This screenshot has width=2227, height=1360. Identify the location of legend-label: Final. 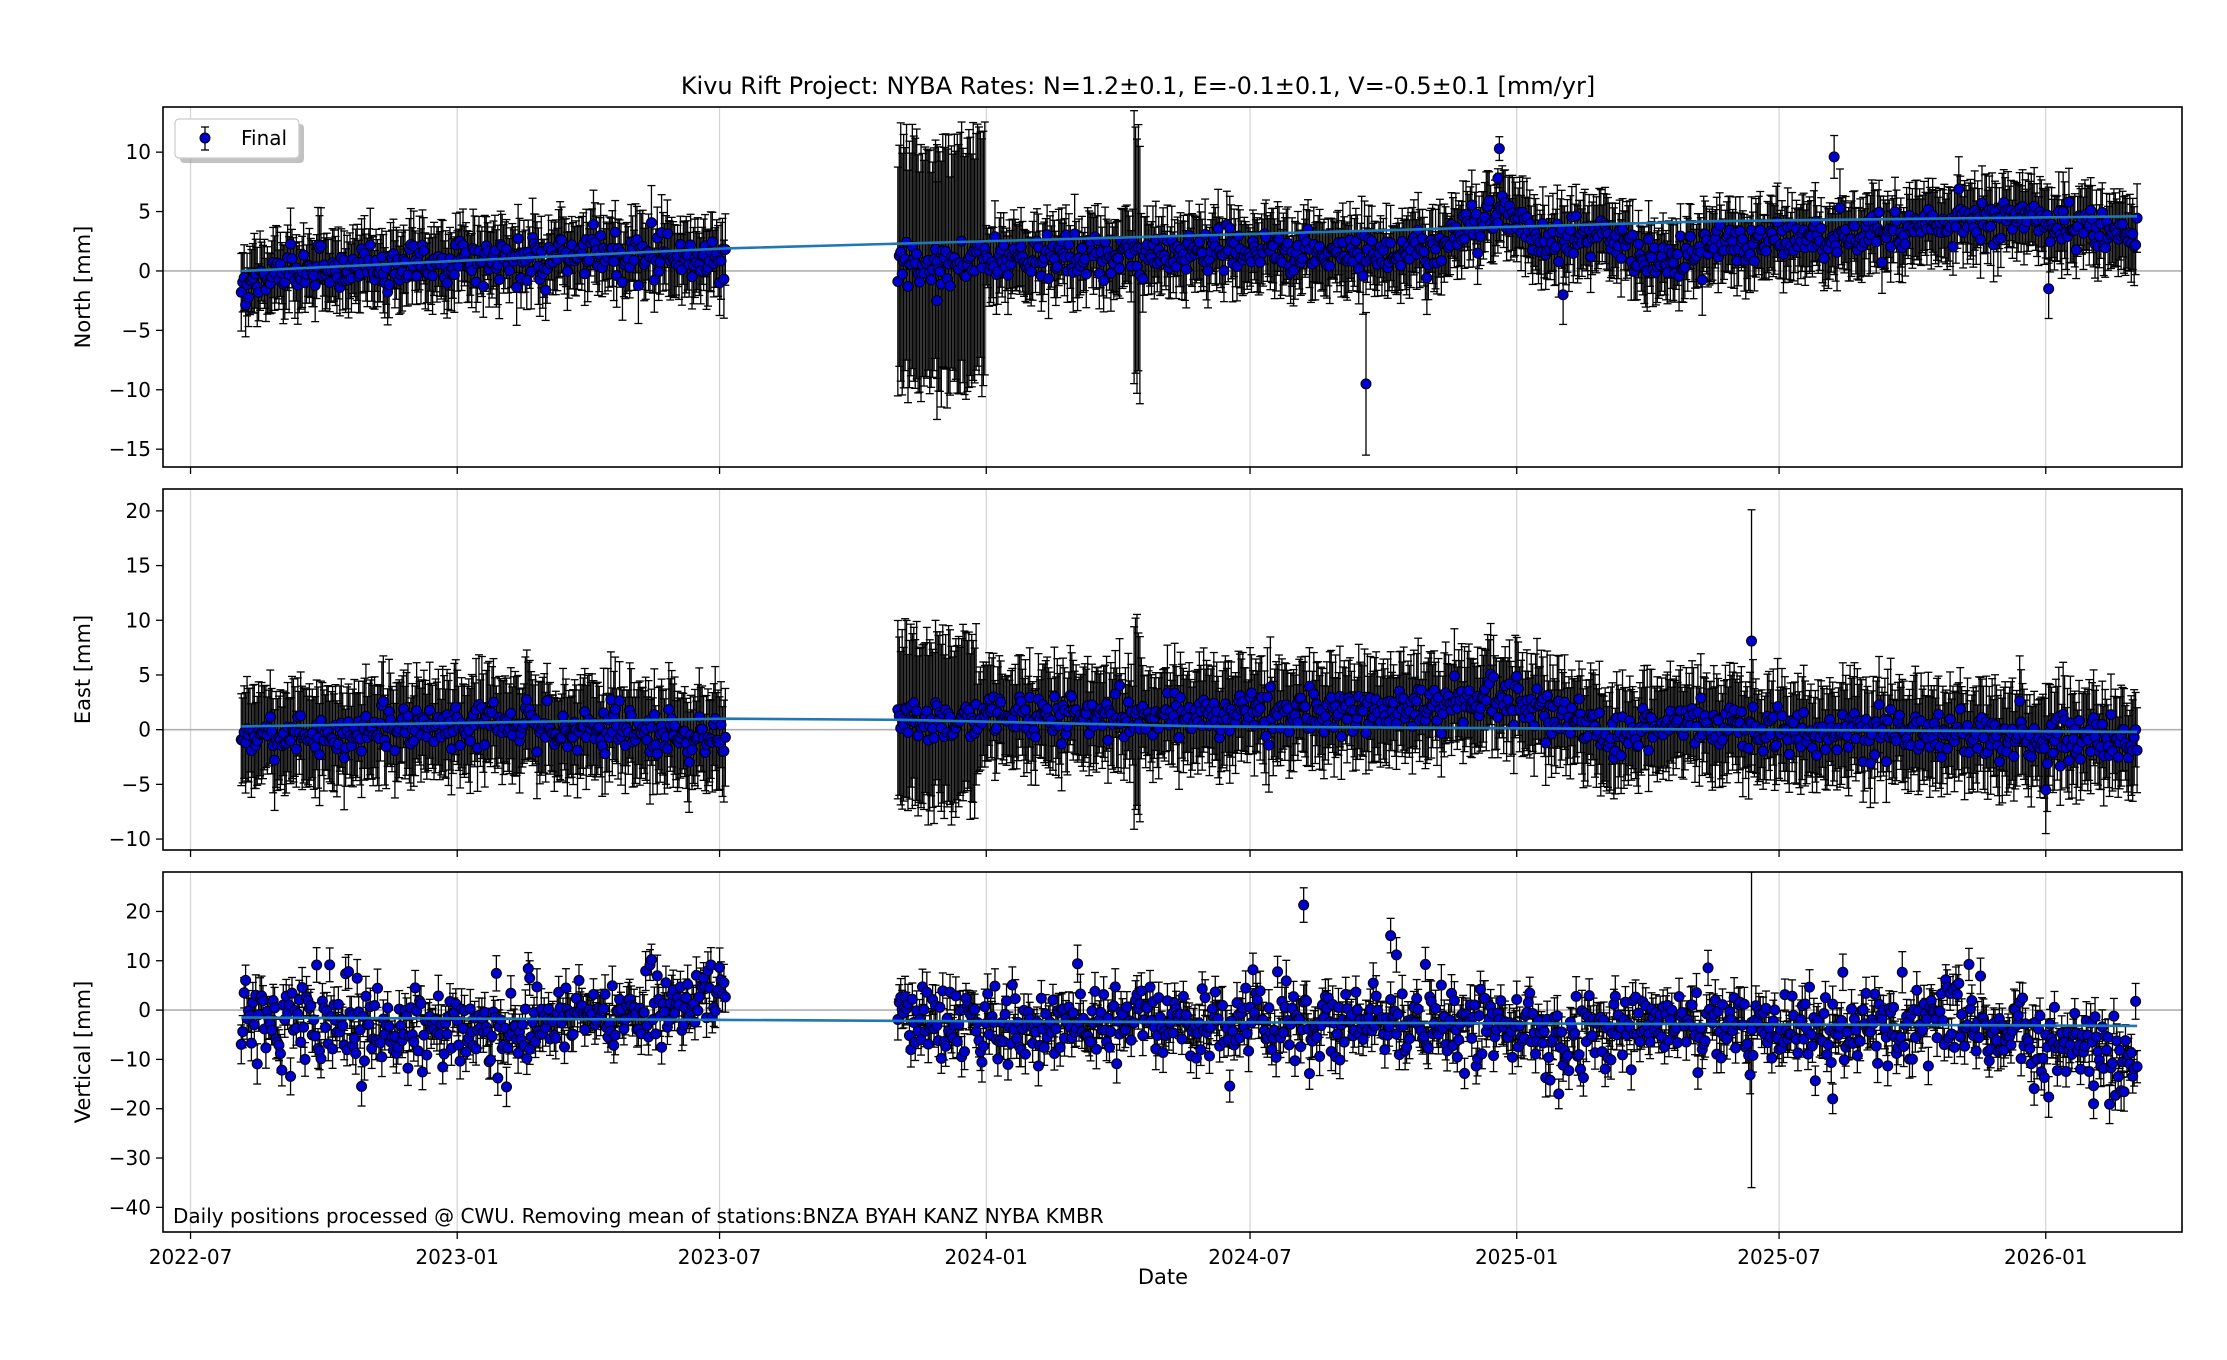
(264, 138).